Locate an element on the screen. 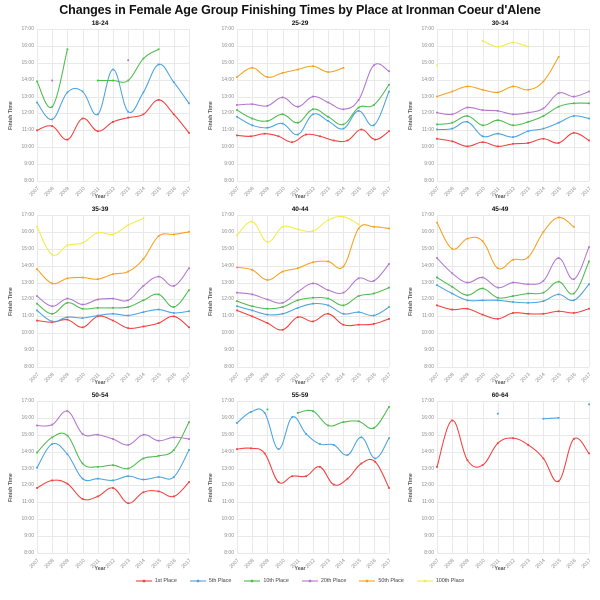 The height and width of the screenshot is (600, 600). legend-item: 20th Place is located at coordinates (323, 581).